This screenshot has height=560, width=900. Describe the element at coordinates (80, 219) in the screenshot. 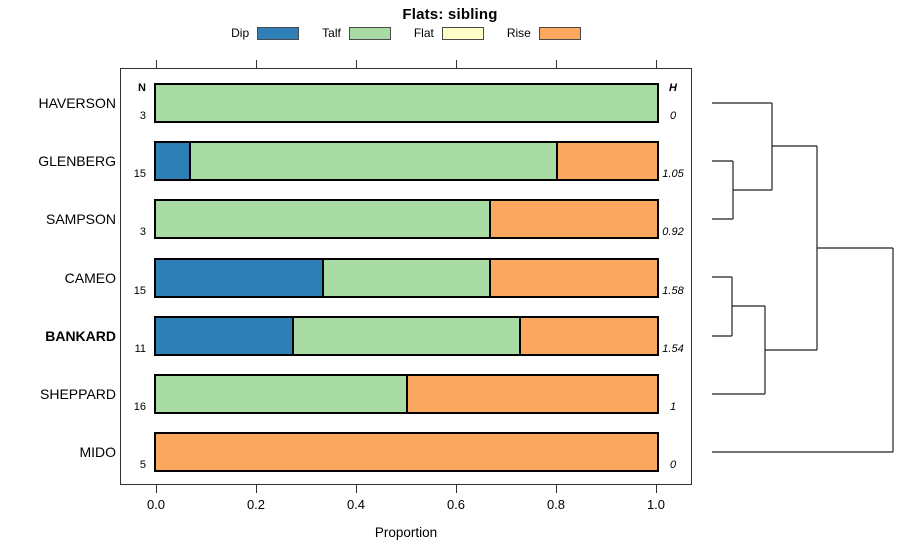

I see `category-label-sampson: SAMPSON` at that location.